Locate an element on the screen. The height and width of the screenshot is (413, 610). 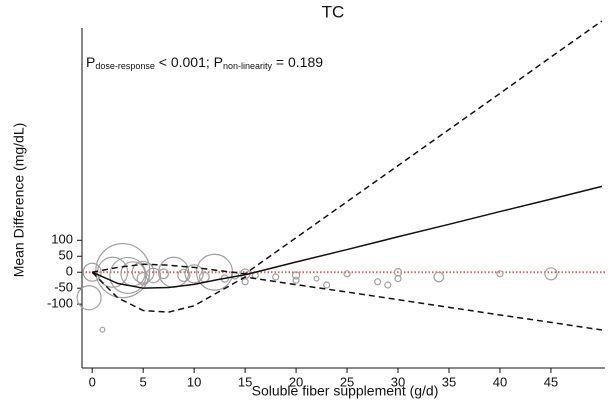
x-tick-label: 15 is located at coordinates (245, 381).